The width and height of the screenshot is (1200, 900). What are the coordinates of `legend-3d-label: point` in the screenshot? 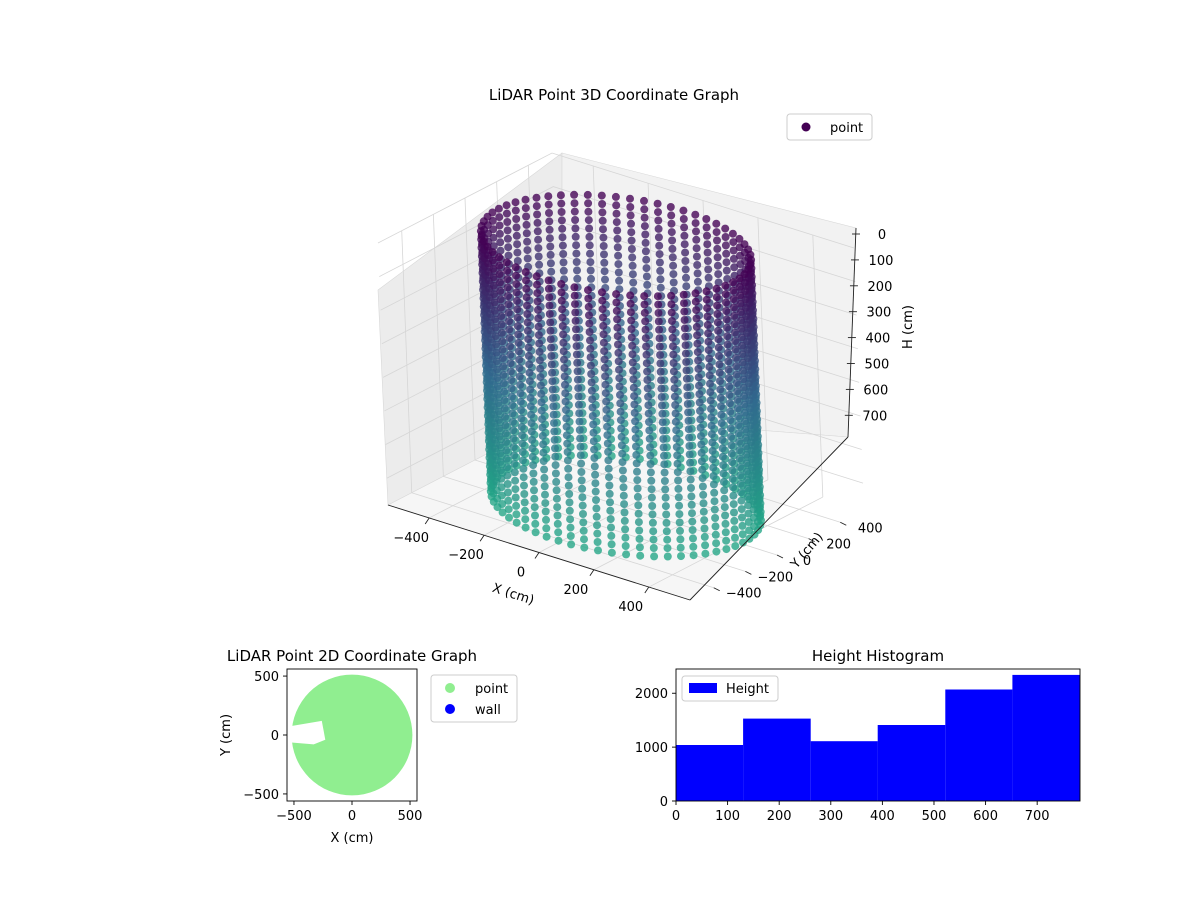 It's located at (846, 128).